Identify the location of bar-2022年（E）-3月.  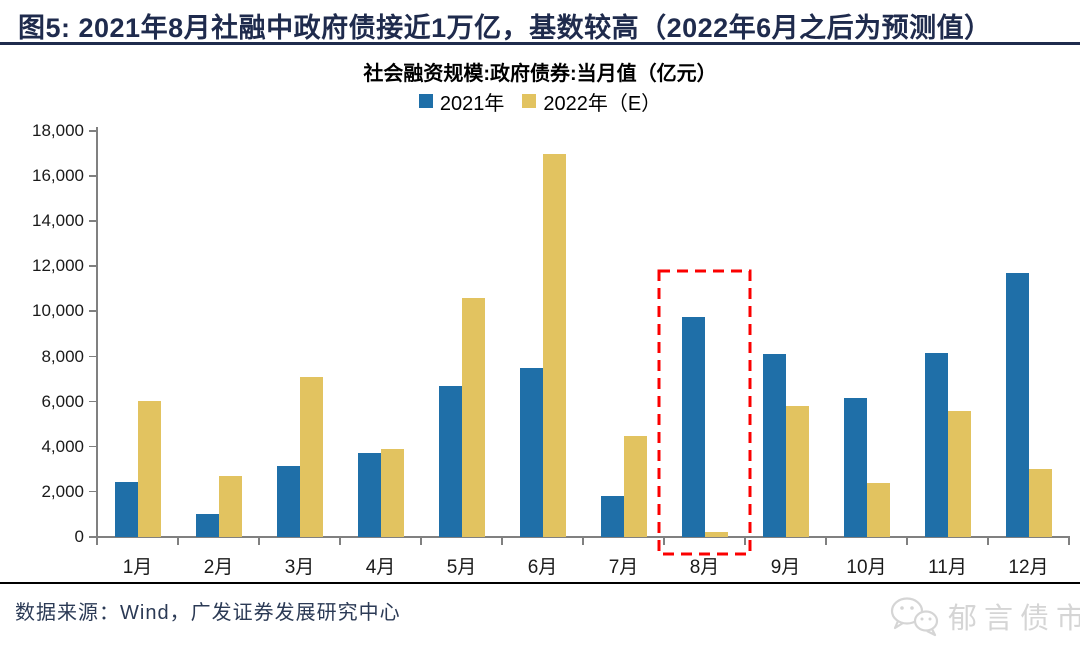
(311, 457).